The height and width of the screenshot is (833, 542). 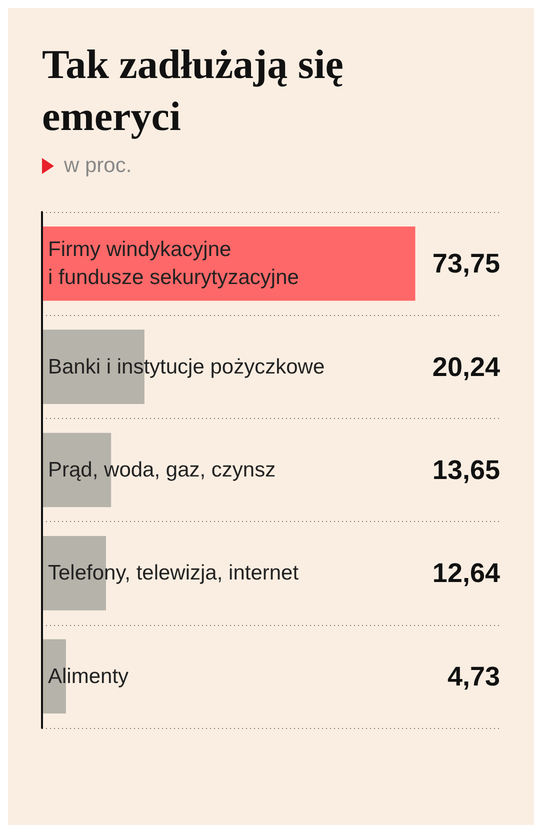 I want to click on data-label: 12,64, so click(x=466, y=573).